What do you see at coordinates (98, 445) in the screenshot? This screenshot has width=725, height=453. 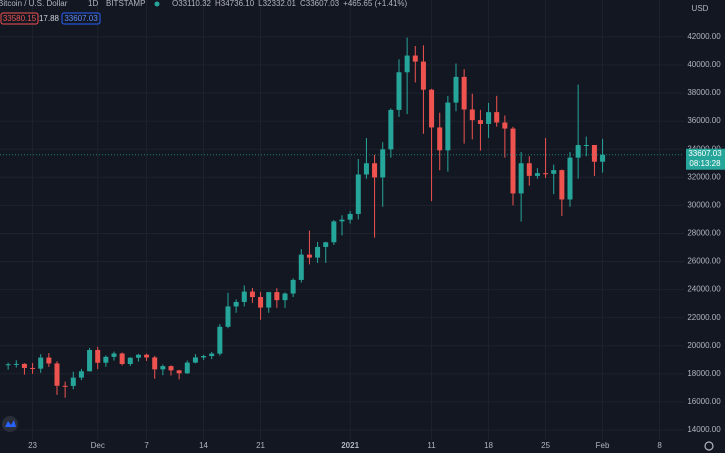 I see `x-tick-label: Dec` at bounding box center [98, 445].